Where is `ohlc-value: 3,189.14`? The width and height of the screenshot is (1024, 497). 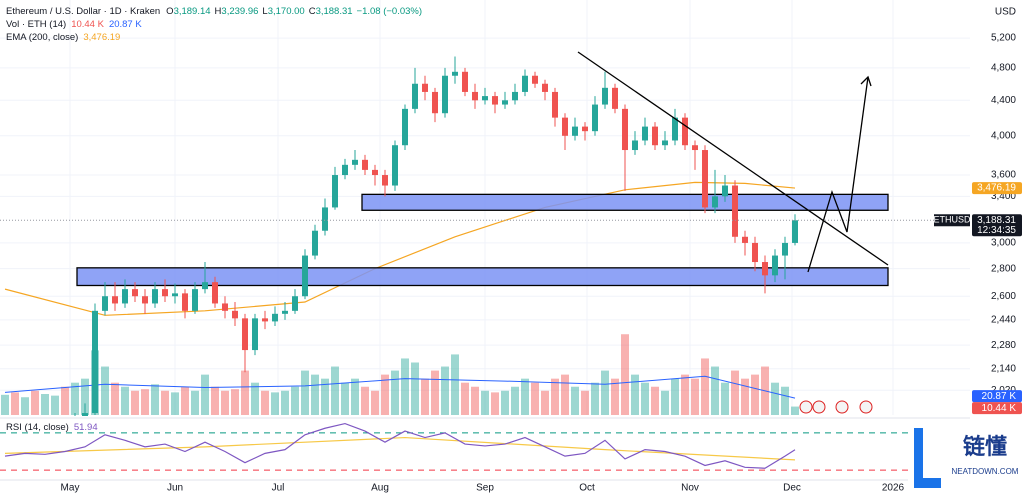
ohlc-value: 3,189.14 is located at coordinates (192, 11).